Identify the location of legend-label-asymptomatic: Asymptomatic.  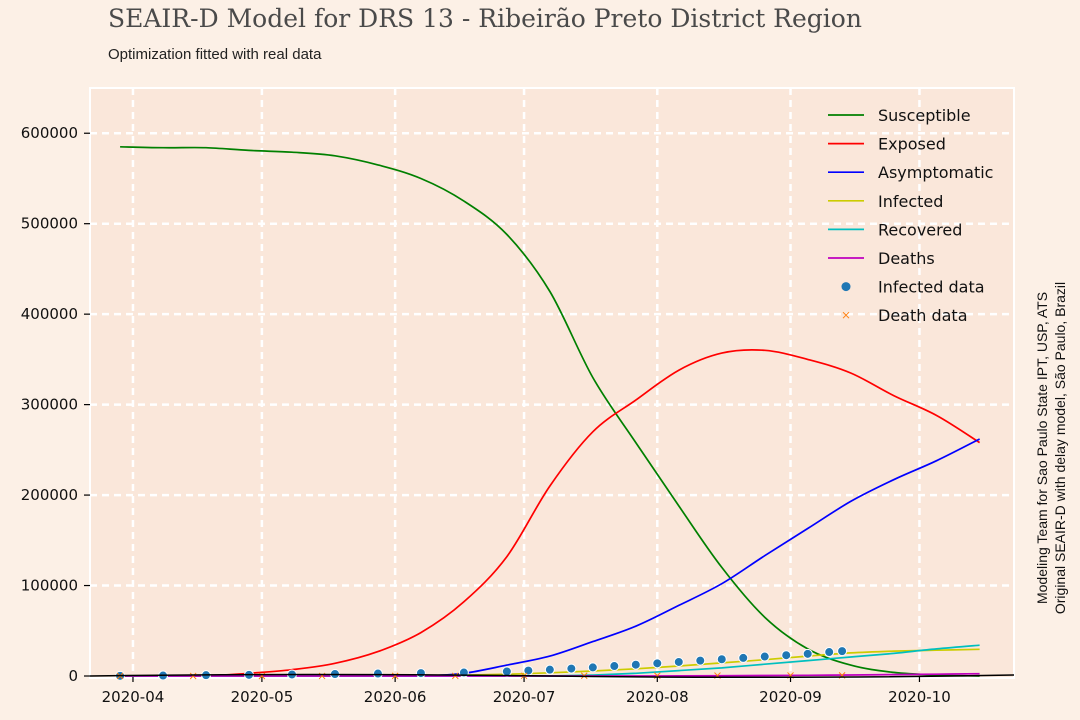
(935, 172).